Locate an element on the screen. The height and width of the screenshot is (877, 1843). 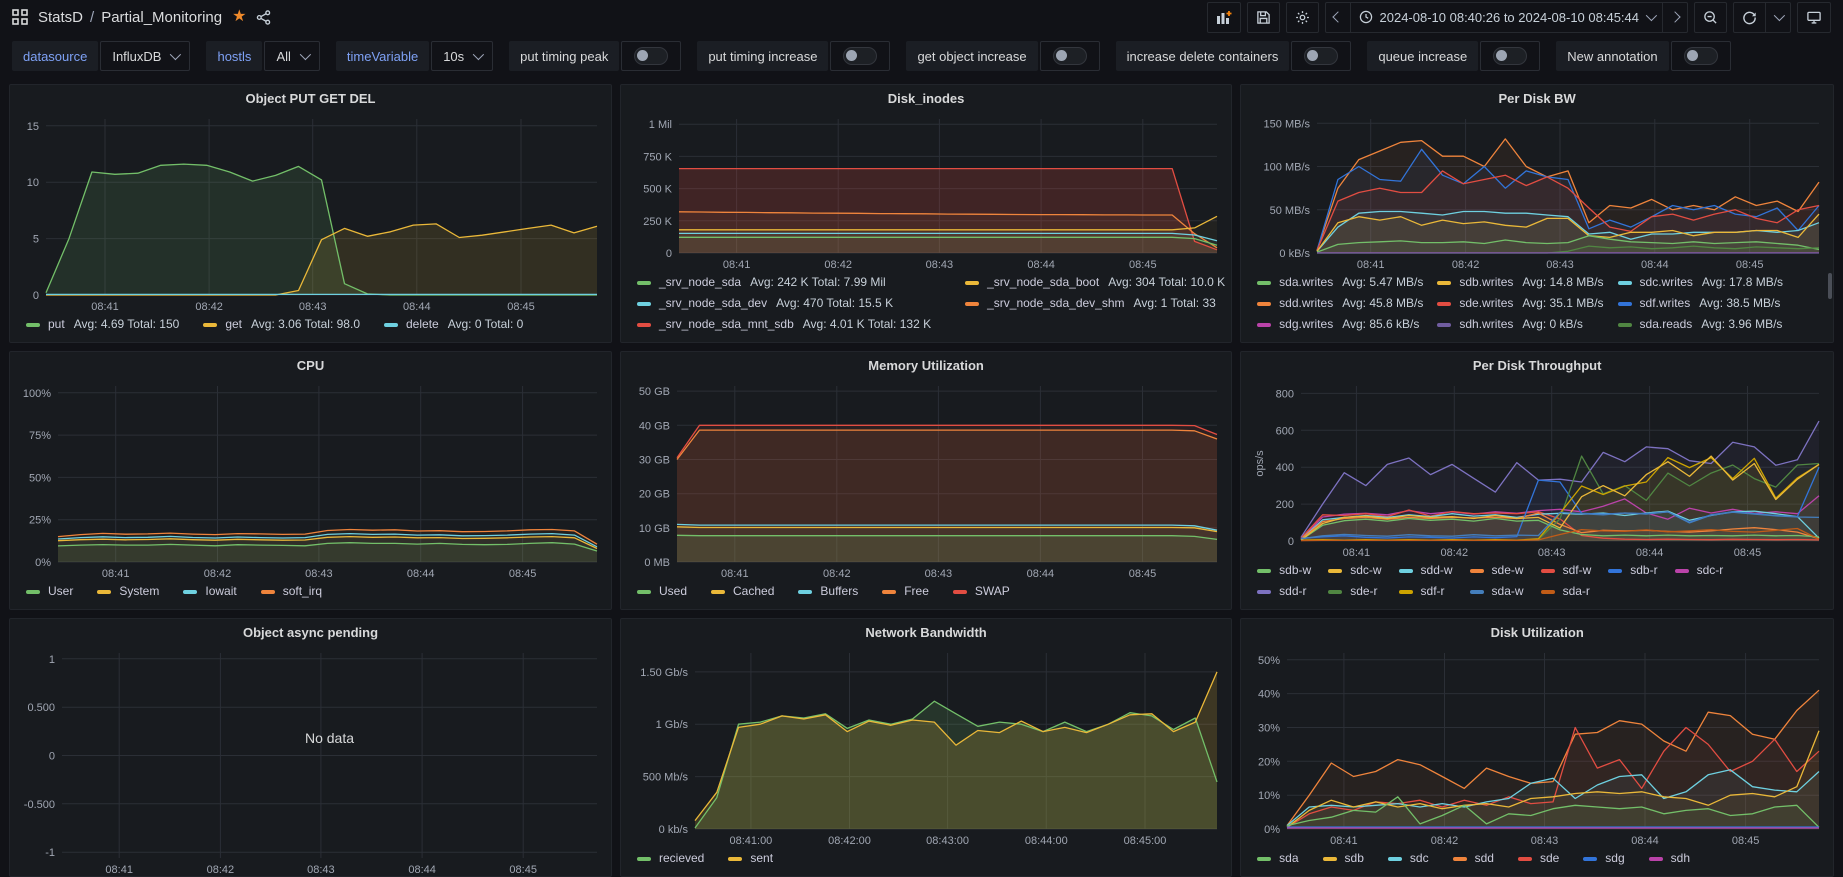
refresh-interval-dropdown is located at coordinates (1778, 17).